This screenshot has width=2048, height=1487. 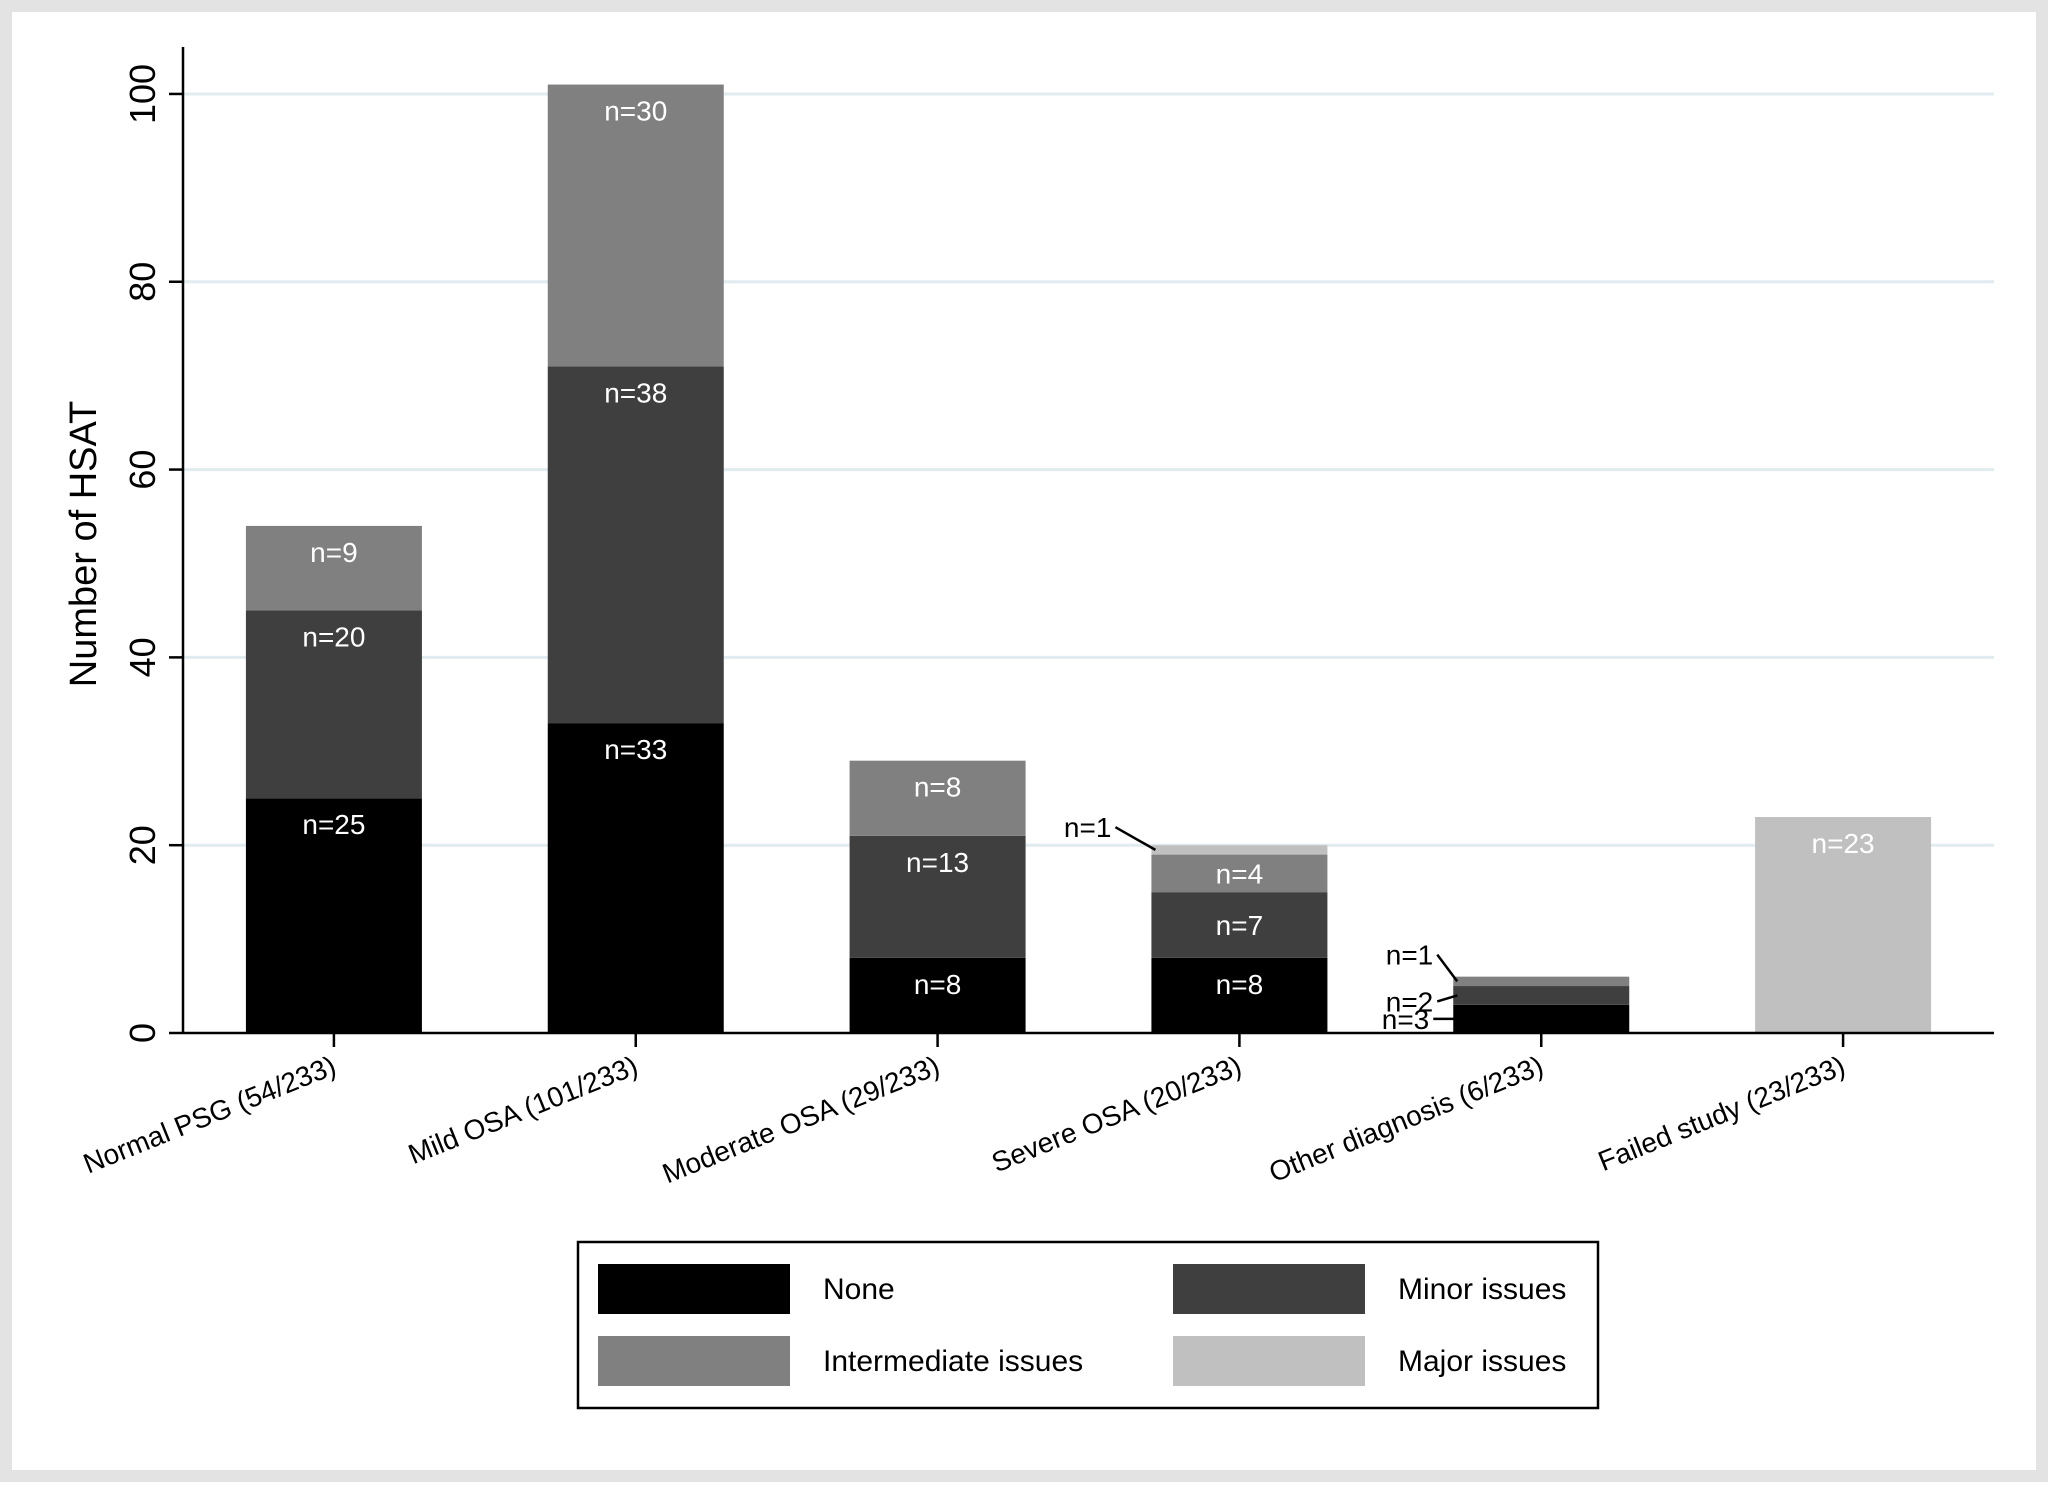 I want to click on data-label: n=20, so click(x=333, y=636).